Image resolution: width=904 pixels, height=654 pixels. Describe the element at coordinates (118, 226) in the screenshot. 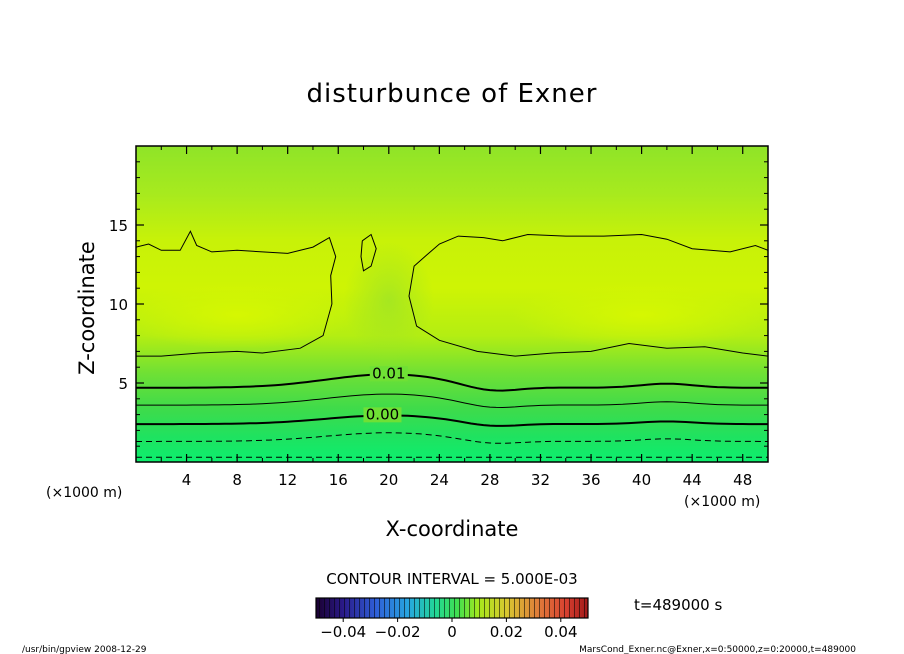

I see `y-tick-label: 15` at that location.